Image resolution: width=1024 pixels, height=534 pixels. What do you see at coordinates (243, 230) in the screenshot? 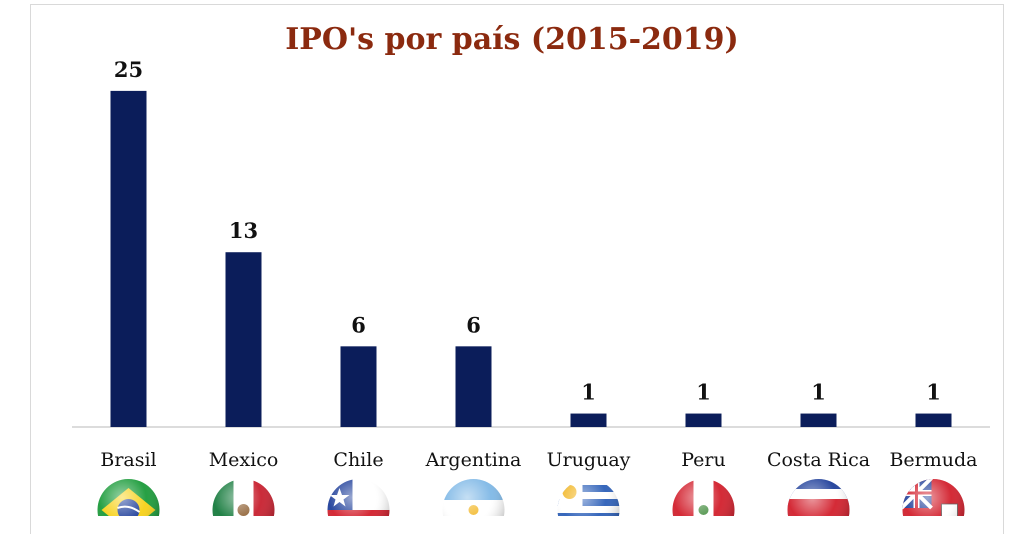
I see `data-label-mexico: 13` at bounding box center [243, 230].